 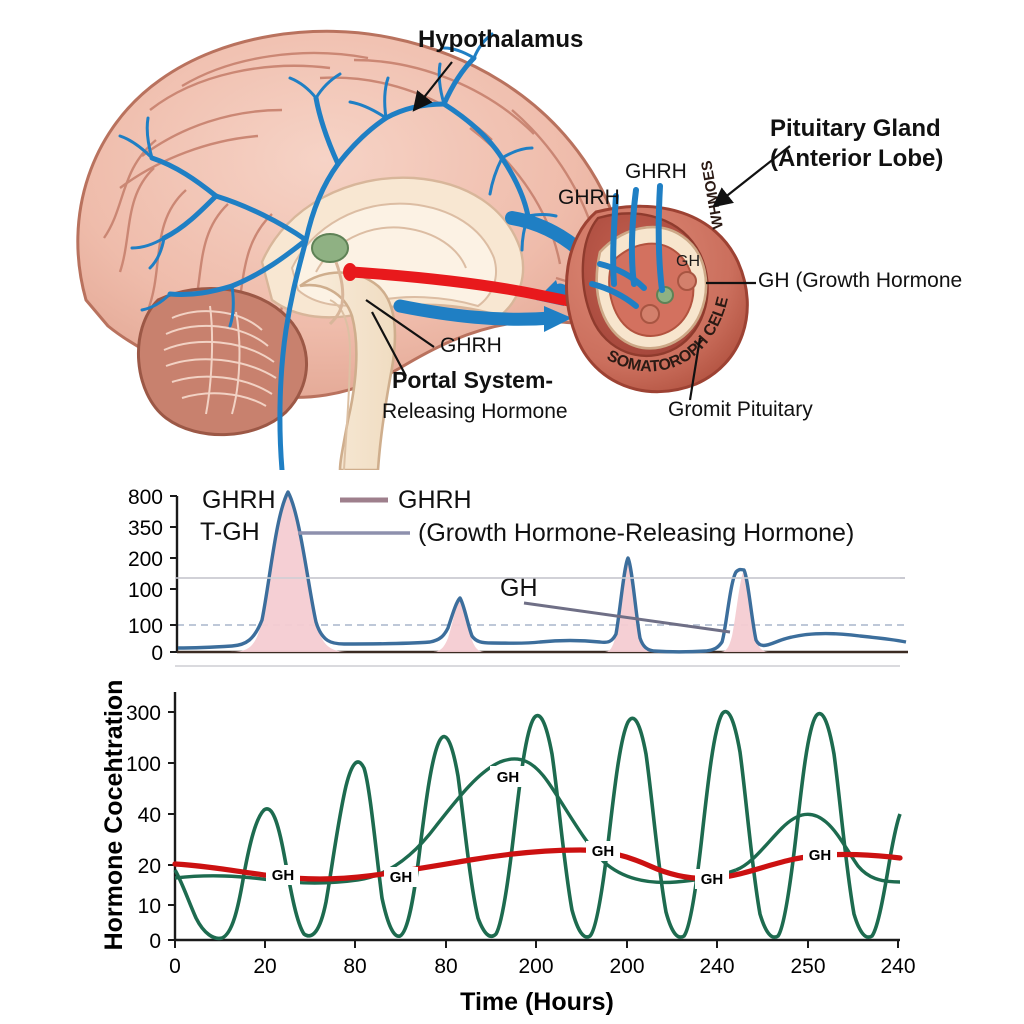 I want to click on gh-chip-5: GH, so click(x=820, y=855).